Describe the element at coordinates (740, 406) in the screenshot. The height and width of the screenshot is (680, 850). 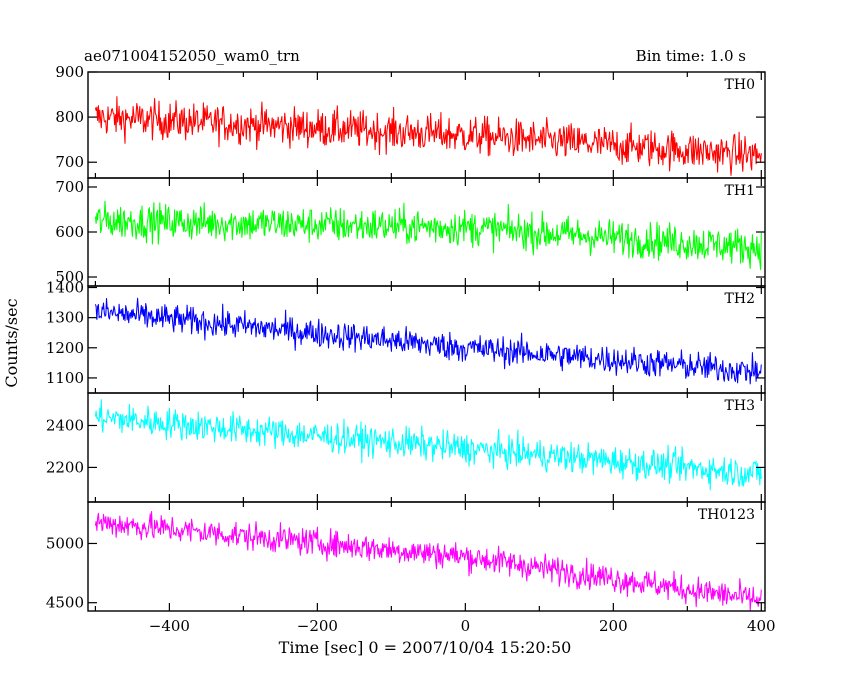
I see `panel-label-th3: TH3` at that location.